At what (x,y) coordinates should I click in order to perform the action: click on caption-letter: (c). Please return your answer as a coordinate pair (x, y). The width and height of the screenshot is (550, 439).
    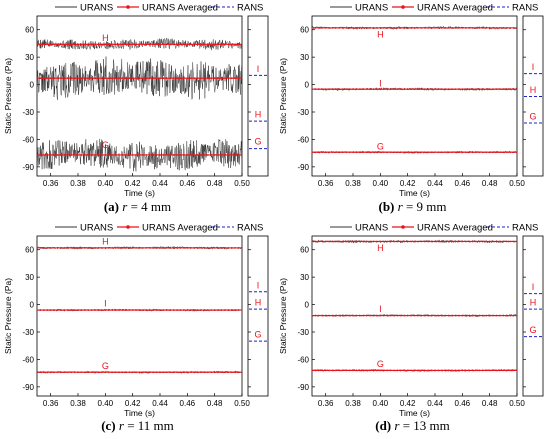
    Looking at the image, I should click on (108, 425).